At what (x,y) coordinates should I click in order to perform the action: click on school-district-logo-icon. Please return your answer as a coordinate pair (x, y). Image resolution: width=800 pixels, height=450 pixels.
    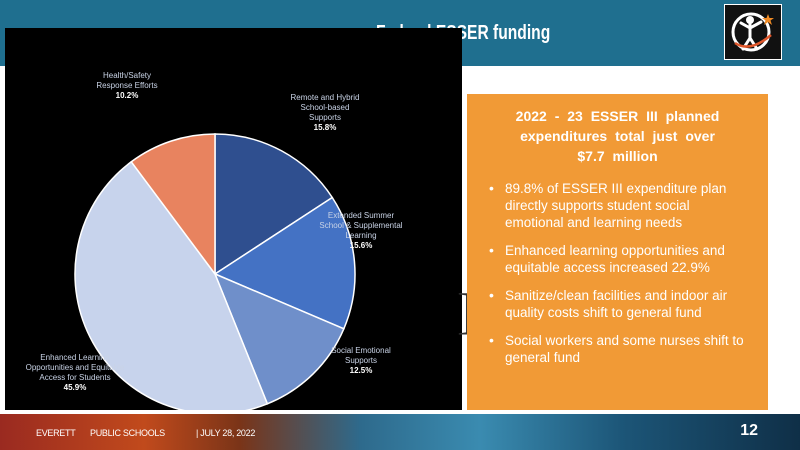
    Looking at the image, I should click on (753, 32).